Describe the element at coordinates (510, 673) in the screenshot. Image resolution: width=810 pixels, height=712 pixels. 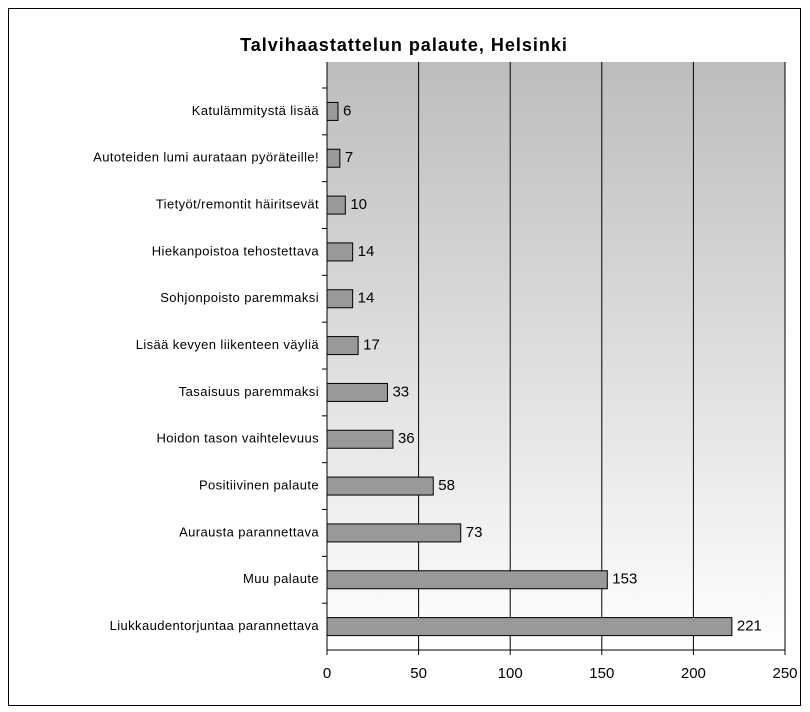
I see `x-tick-label: 100` at that location.